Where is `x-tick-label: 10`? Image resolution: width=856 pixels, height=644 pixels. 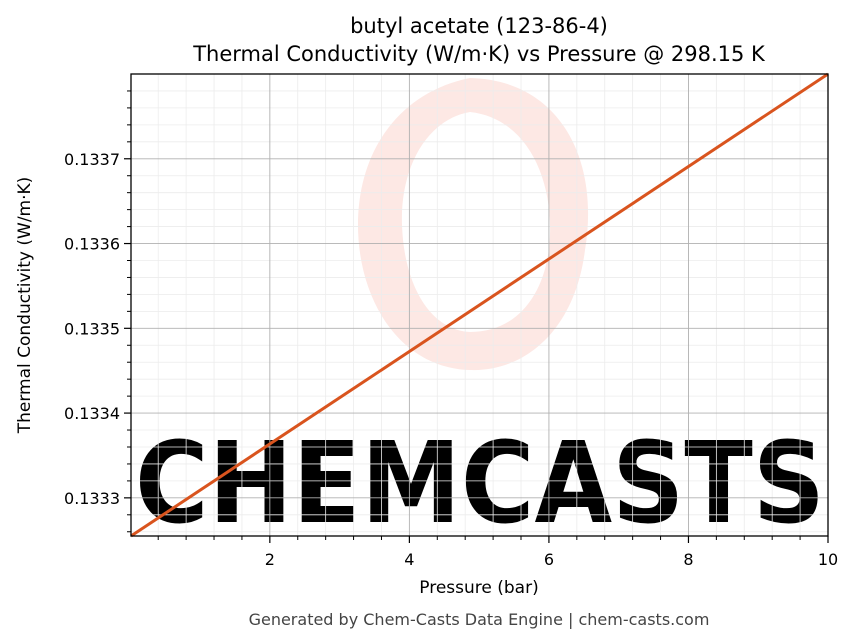 x-tick-label: 10 is located at coordinates (828, 559).